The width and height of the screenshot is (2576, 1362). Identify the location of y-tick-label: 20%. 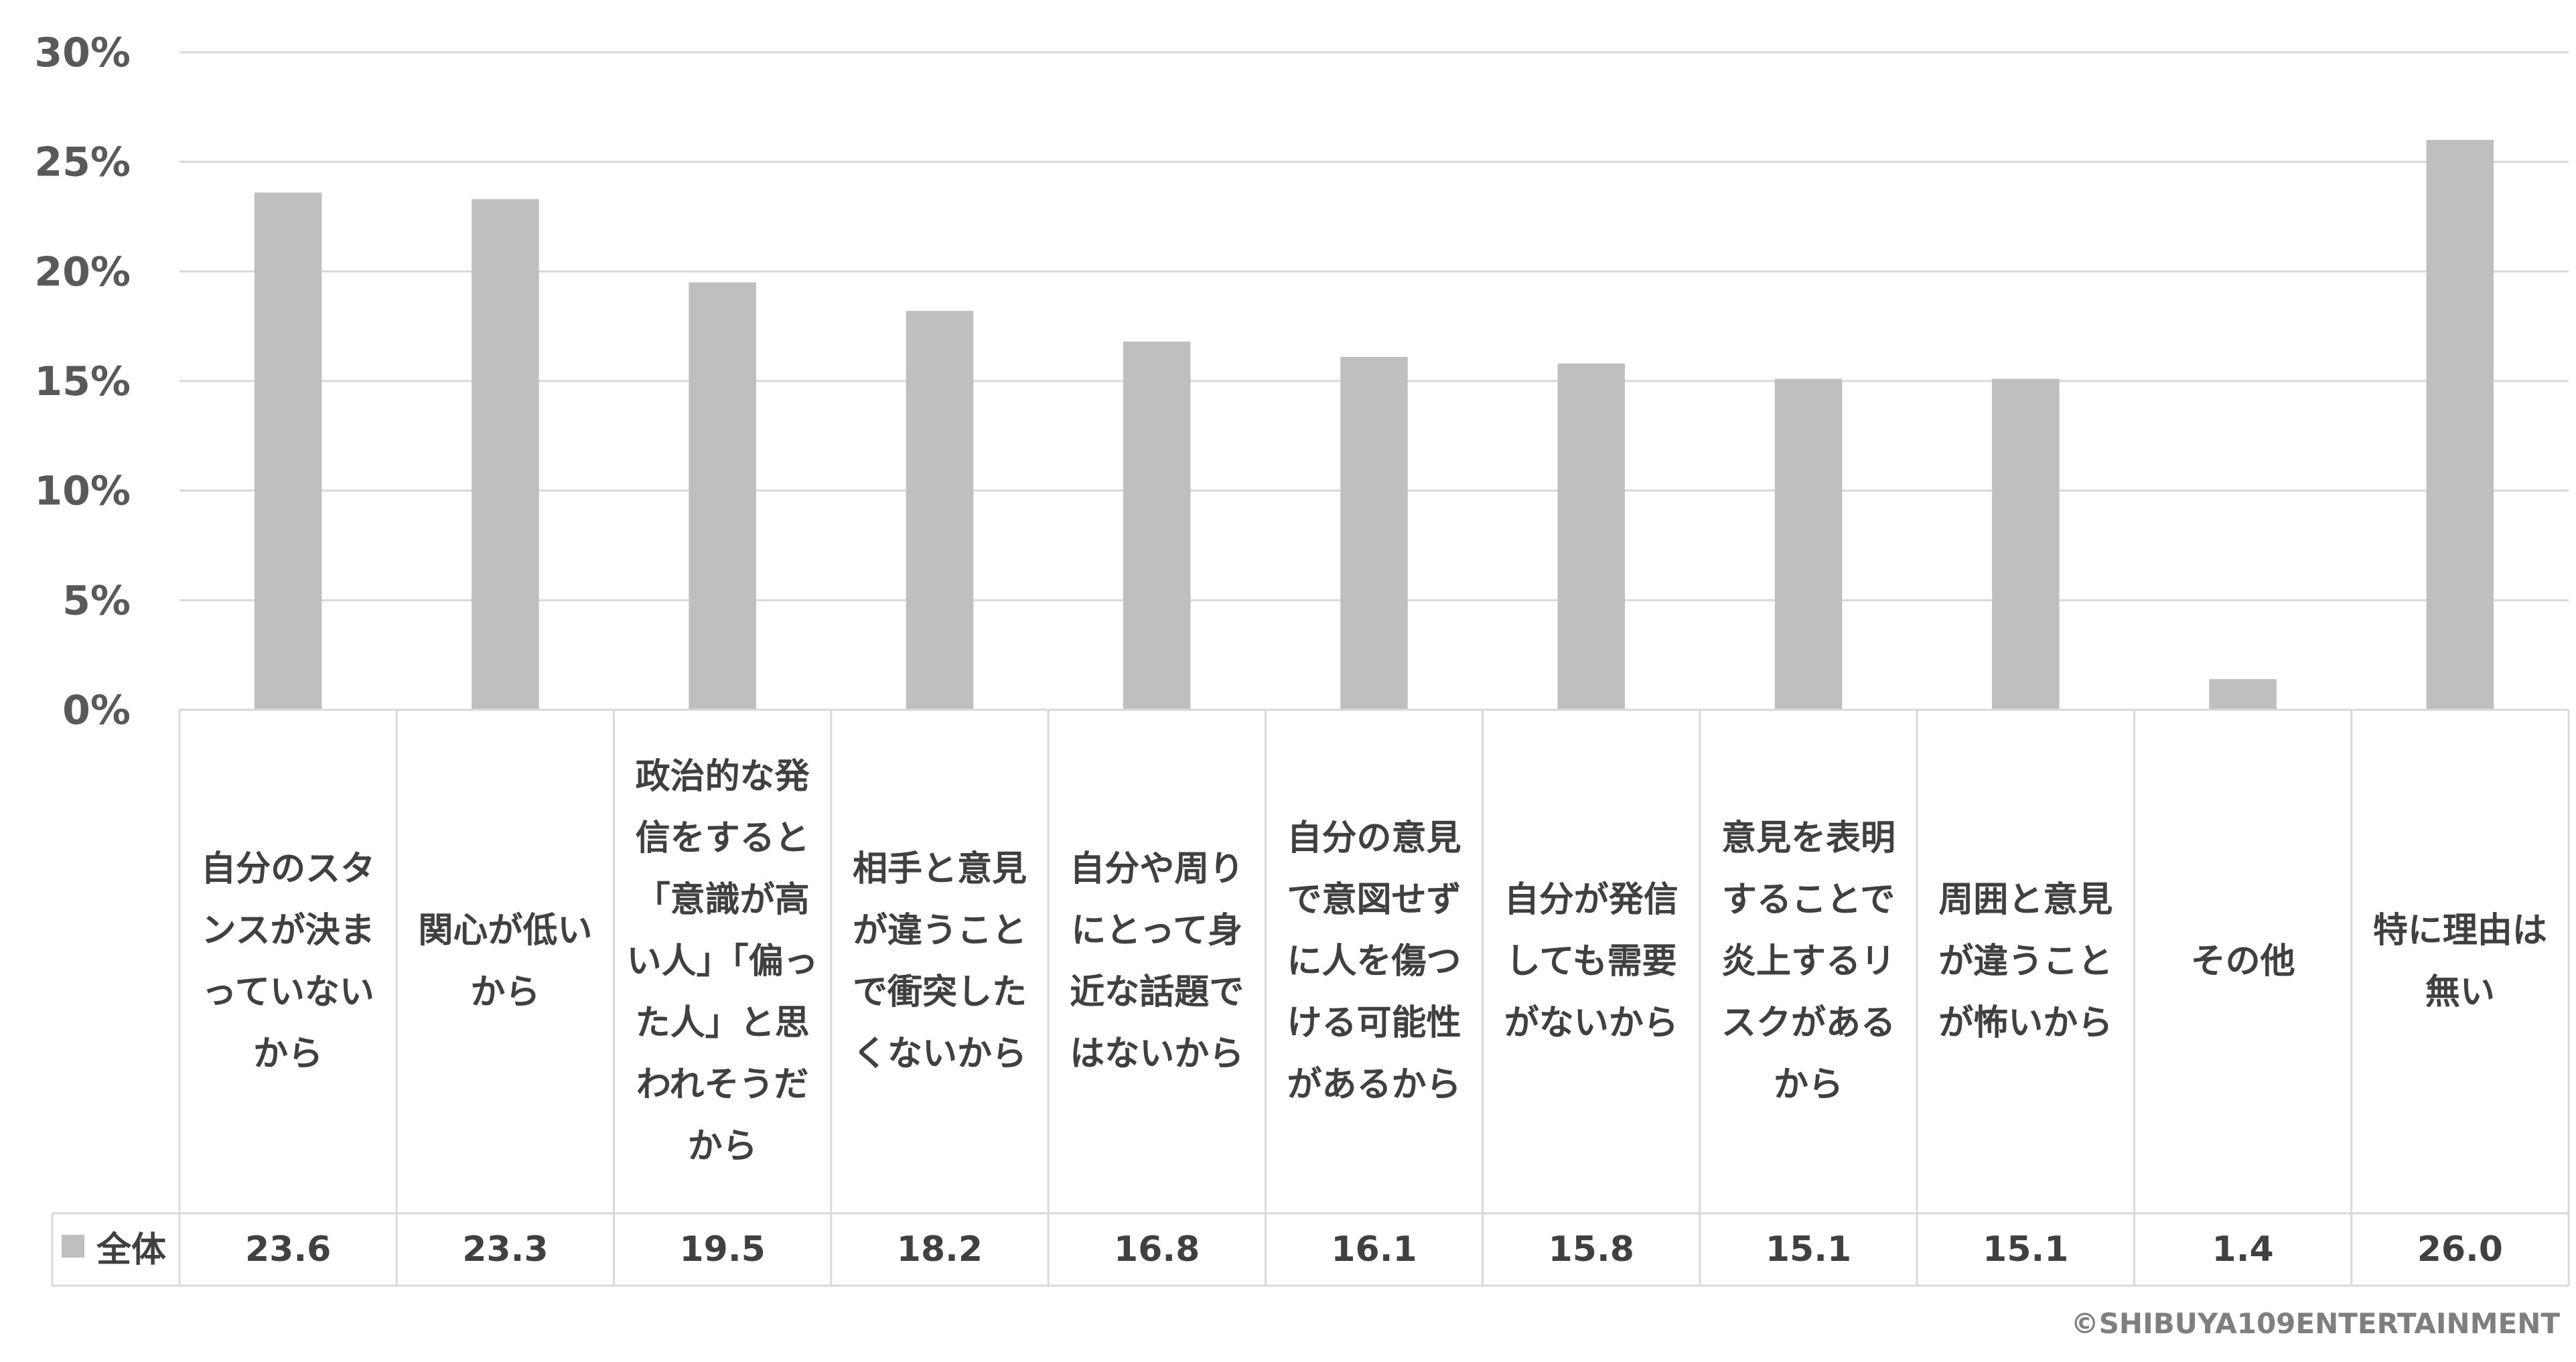
(82, 271).